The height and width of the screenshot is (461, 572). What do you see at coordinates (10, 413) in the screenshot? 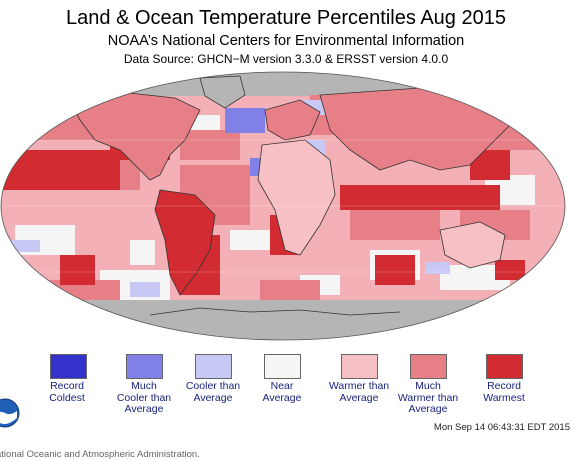
I see `noaa-logo-icon` at bounding box center [10, 413].